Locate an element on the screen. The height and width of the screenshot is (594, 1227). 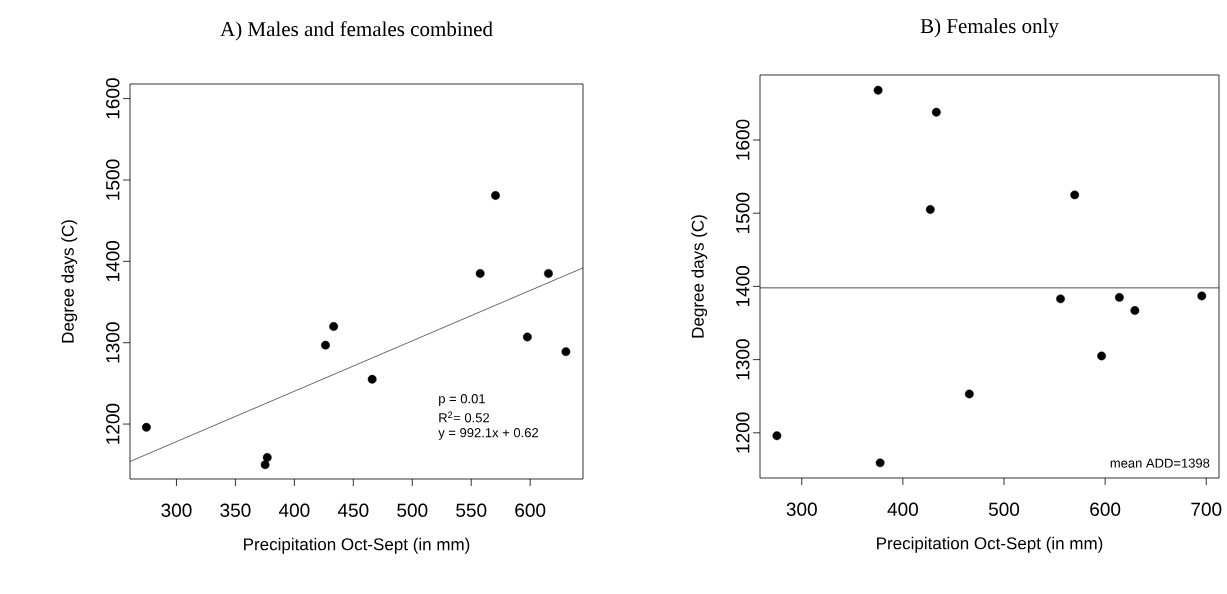
chart-title: A) Males and females combined is located at coordinates (356, 31).